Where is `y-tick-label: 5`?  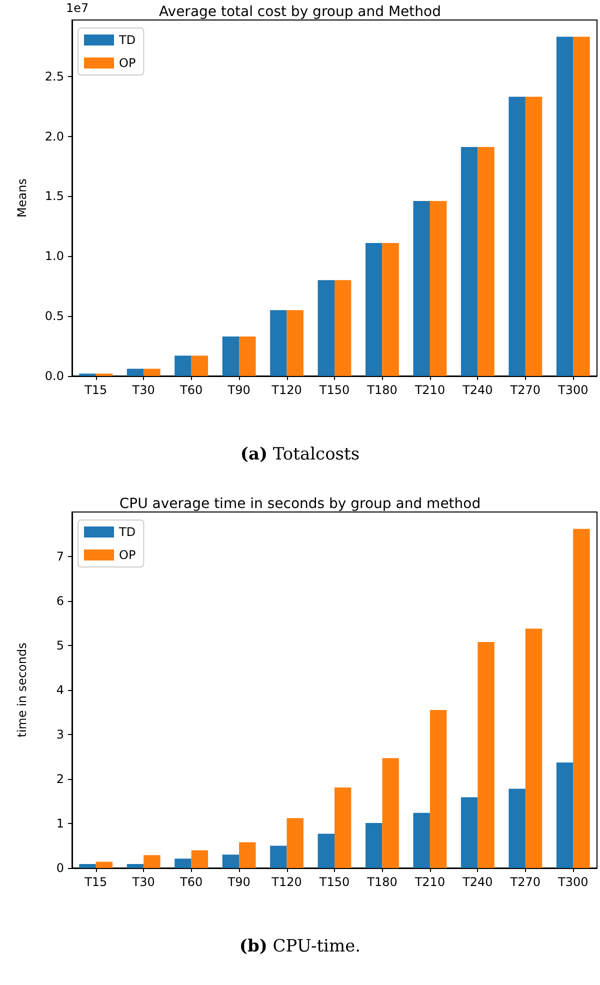
y-tick-label: 5 is located at coordinates (60, 645).